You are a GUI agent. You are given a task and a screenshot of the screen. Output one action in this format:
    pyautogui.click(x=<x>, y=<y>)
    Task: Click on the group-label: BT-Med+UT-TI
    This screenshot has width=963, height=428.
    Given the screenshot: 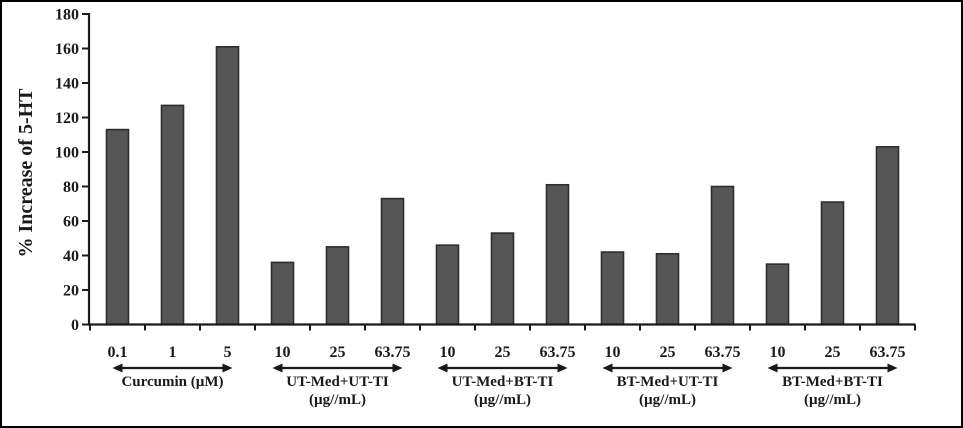 What is the action you would take?
    pyautogui.click(x=668, y=382)
    